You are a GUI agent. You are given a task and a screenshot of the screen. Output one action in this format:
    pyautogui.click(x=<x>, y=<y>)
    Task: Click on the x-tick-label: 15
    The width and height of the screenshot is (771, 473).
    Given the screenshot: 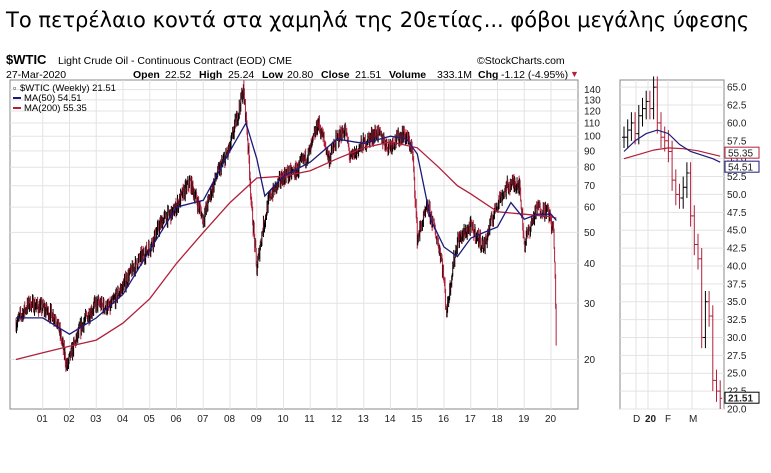 What is the action you would take?
    pyautogui.click(x=417, y=419)
    